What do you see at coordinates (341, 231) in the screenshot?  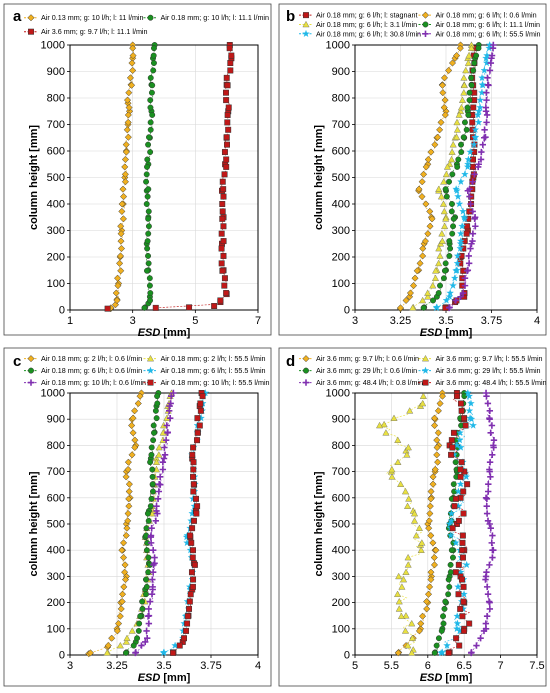 I see `y-tick-label: 300` at bounding box center [341, 231].